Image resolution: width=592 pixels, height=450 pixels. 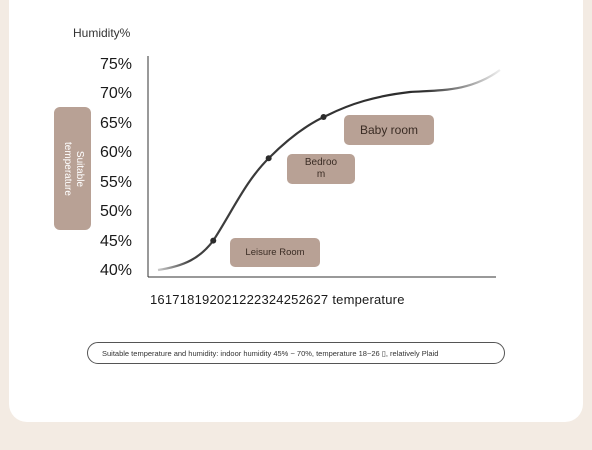 What do you see at coordinates (116, 152) in the screenshot?
I see `y-tick-60: 60%` at bounding box center [116, 152].